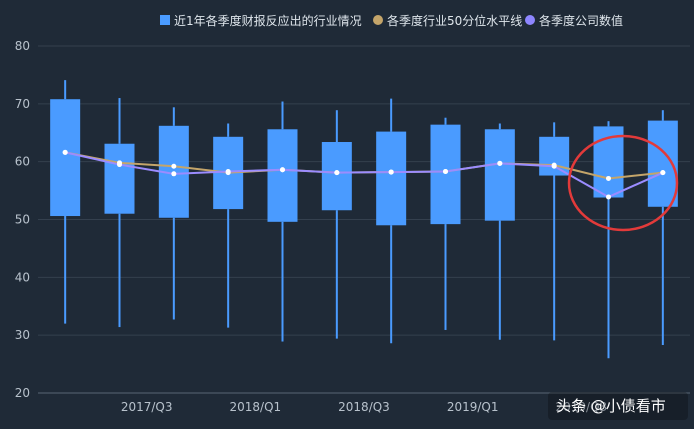 This screenshot has height=429, width=694. Describe the element at coordinates (581, 407) in the screenshot. I see `x-tick-label: 2019/Q3` at that location.